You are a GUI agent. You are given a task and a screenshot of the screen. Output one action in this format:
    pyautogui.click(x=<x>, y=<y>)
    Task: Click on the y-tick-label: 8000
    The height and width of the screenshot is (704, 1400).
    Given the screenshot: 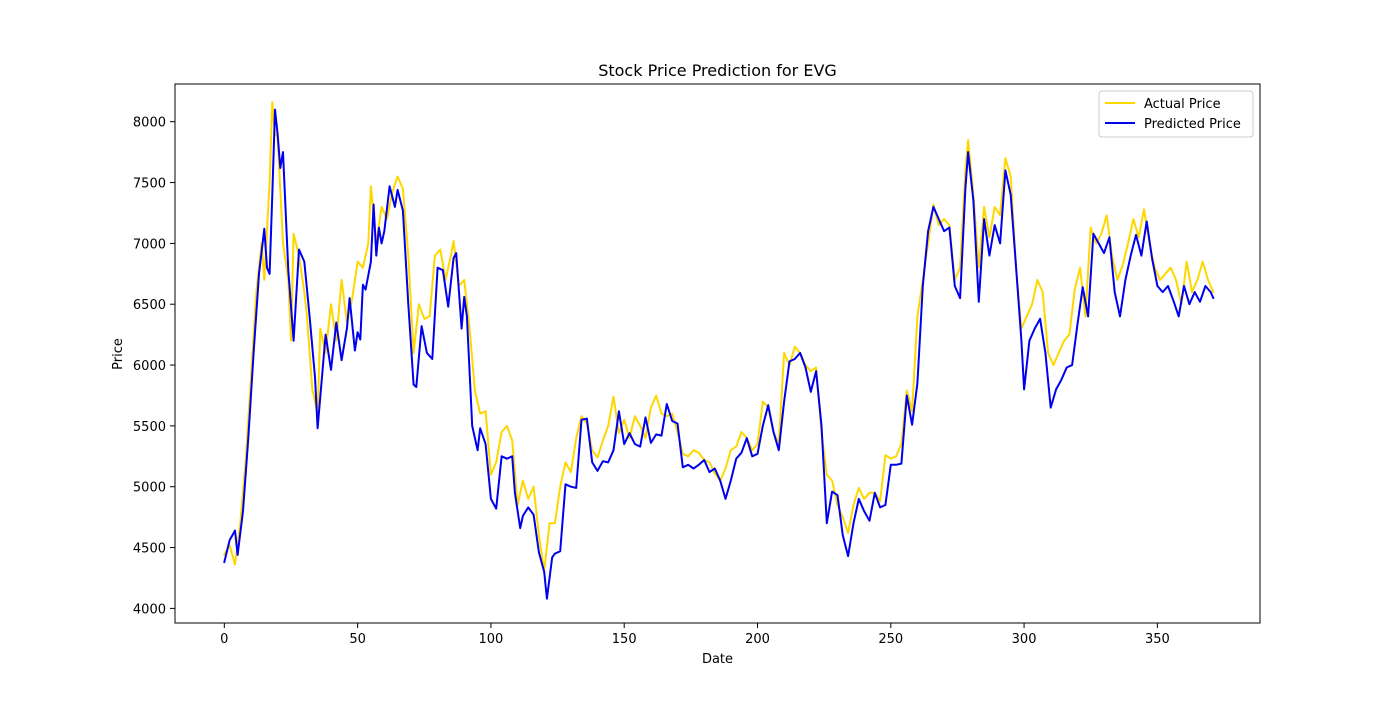 What is the action you would take?
    pyautogui.click(x=149, y=123)
    